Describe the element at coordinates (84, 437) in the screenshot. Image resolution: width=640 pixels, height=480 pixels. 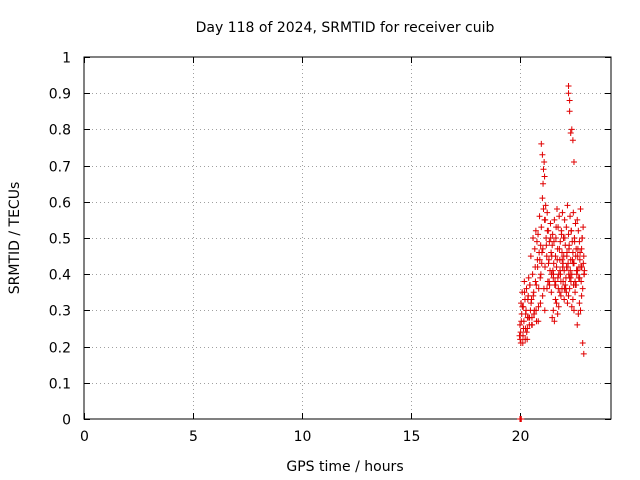
I see `x-tick-label: 0` at that location.